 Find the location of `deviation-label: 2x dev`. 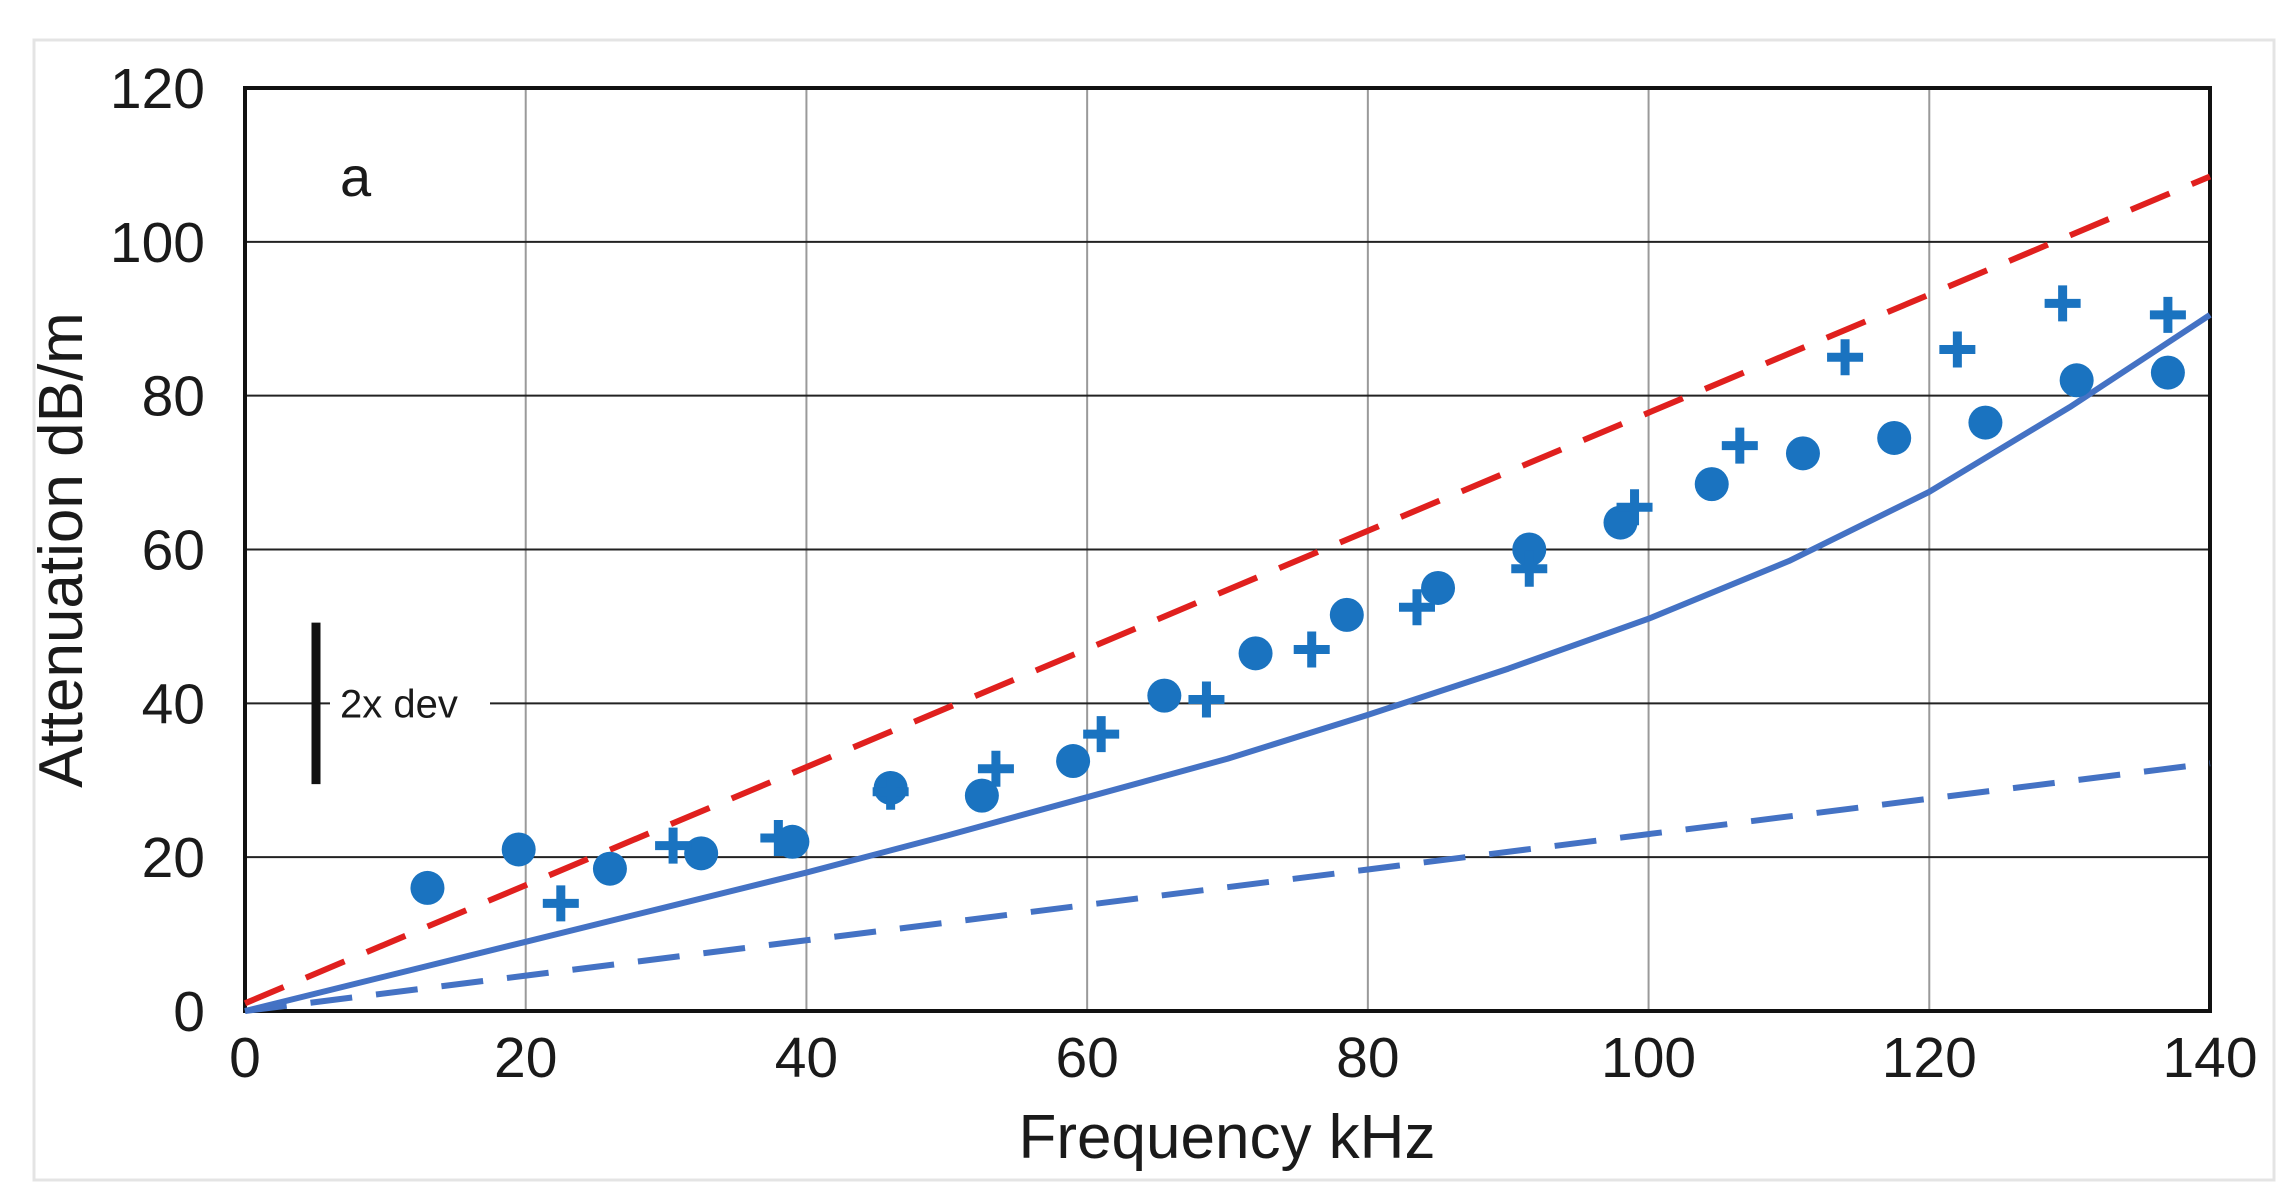

deviation-label: 2x dev is located at coordinates (399, 704).